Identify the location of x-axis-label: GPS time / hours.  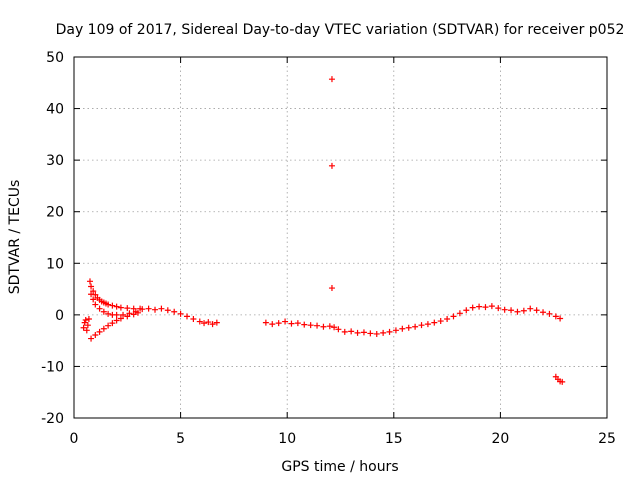
(339, 467).